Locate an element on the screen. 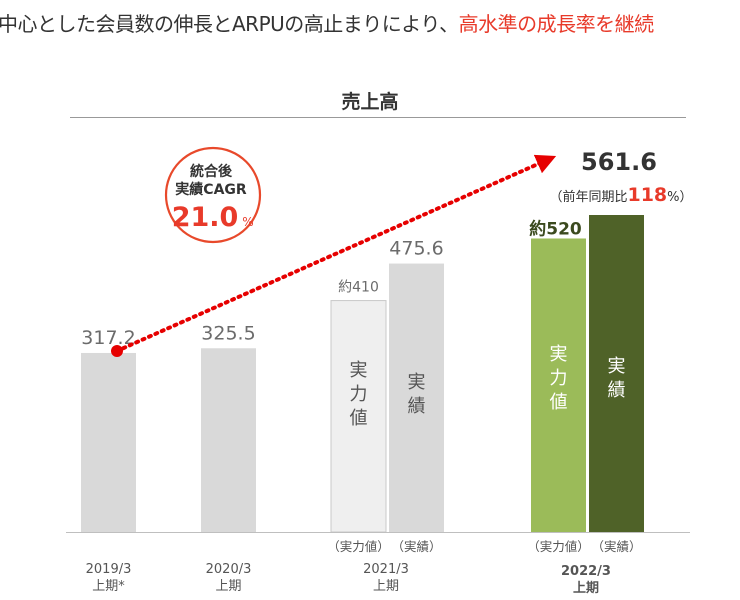  category-label-1-line2: 上期 is located at coordinates (228, 586).